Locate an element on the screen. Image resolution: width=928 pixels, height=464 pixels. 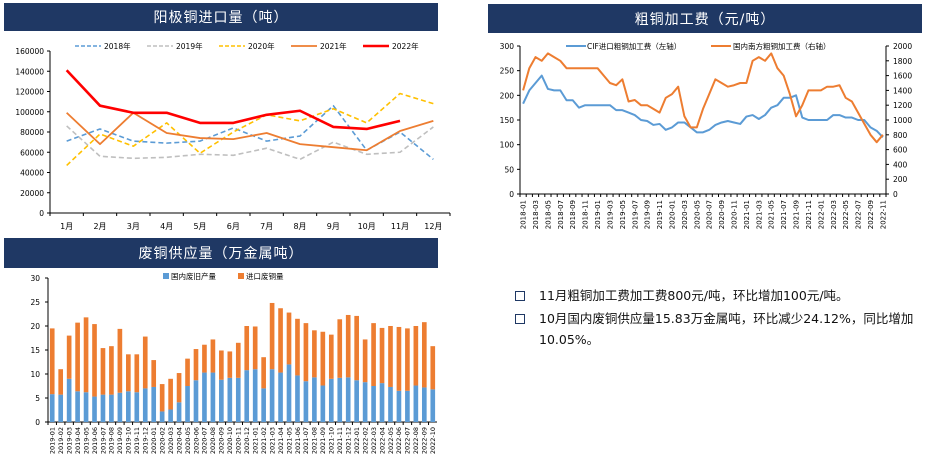
x-tick-label: 2022-05 is located at coordinates (391, 440).